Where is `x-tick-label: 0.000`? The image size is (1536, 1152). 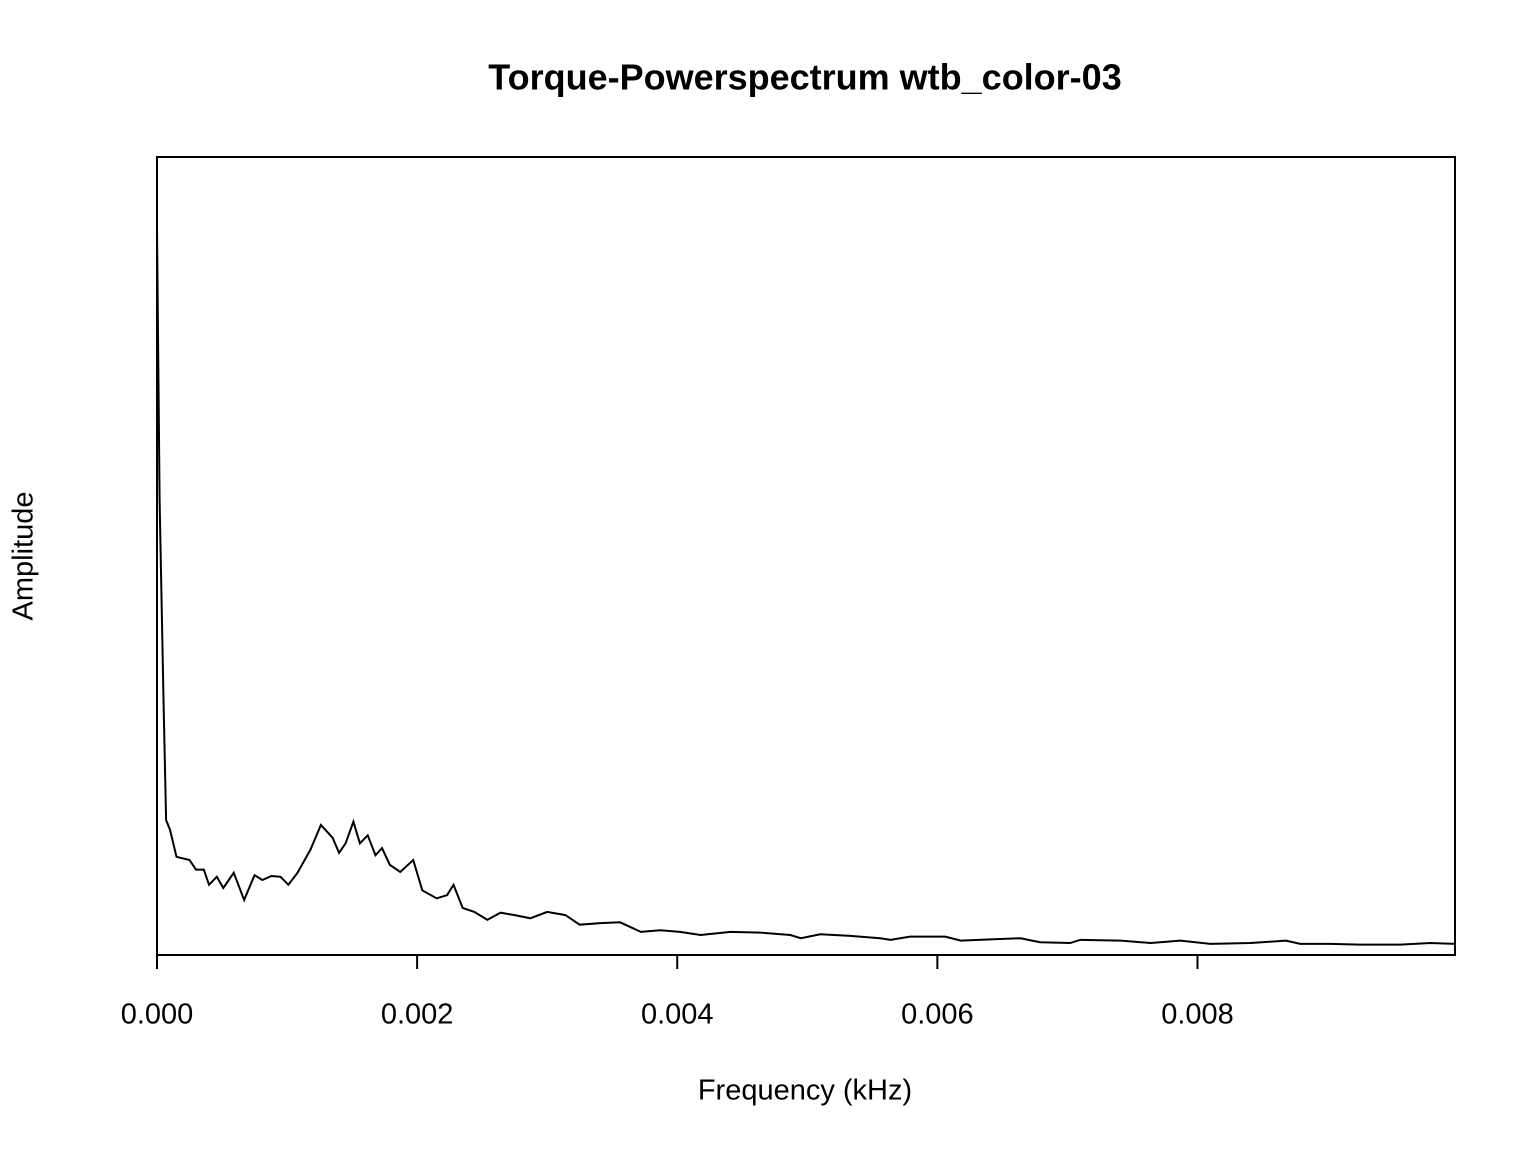
x-tick-label: 0.000 is located at coordinates (157, 1015).